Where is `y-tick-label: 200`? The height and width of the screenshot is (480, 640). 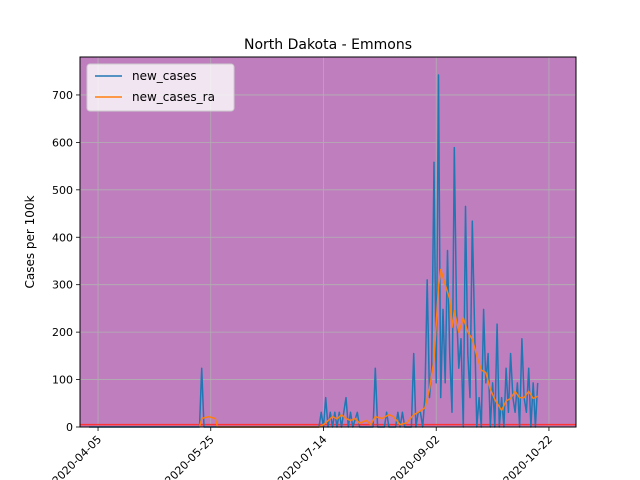 y-tick-label: 200 is located at coordinates (62, 332).